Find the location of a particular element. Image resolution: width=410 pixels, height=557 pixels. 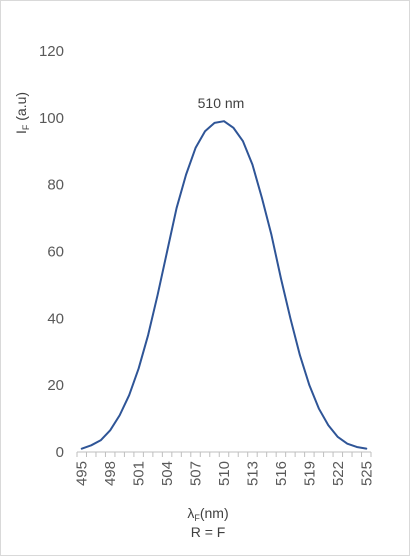

x-tick-label: 510 is located at coordinates (224, 473).